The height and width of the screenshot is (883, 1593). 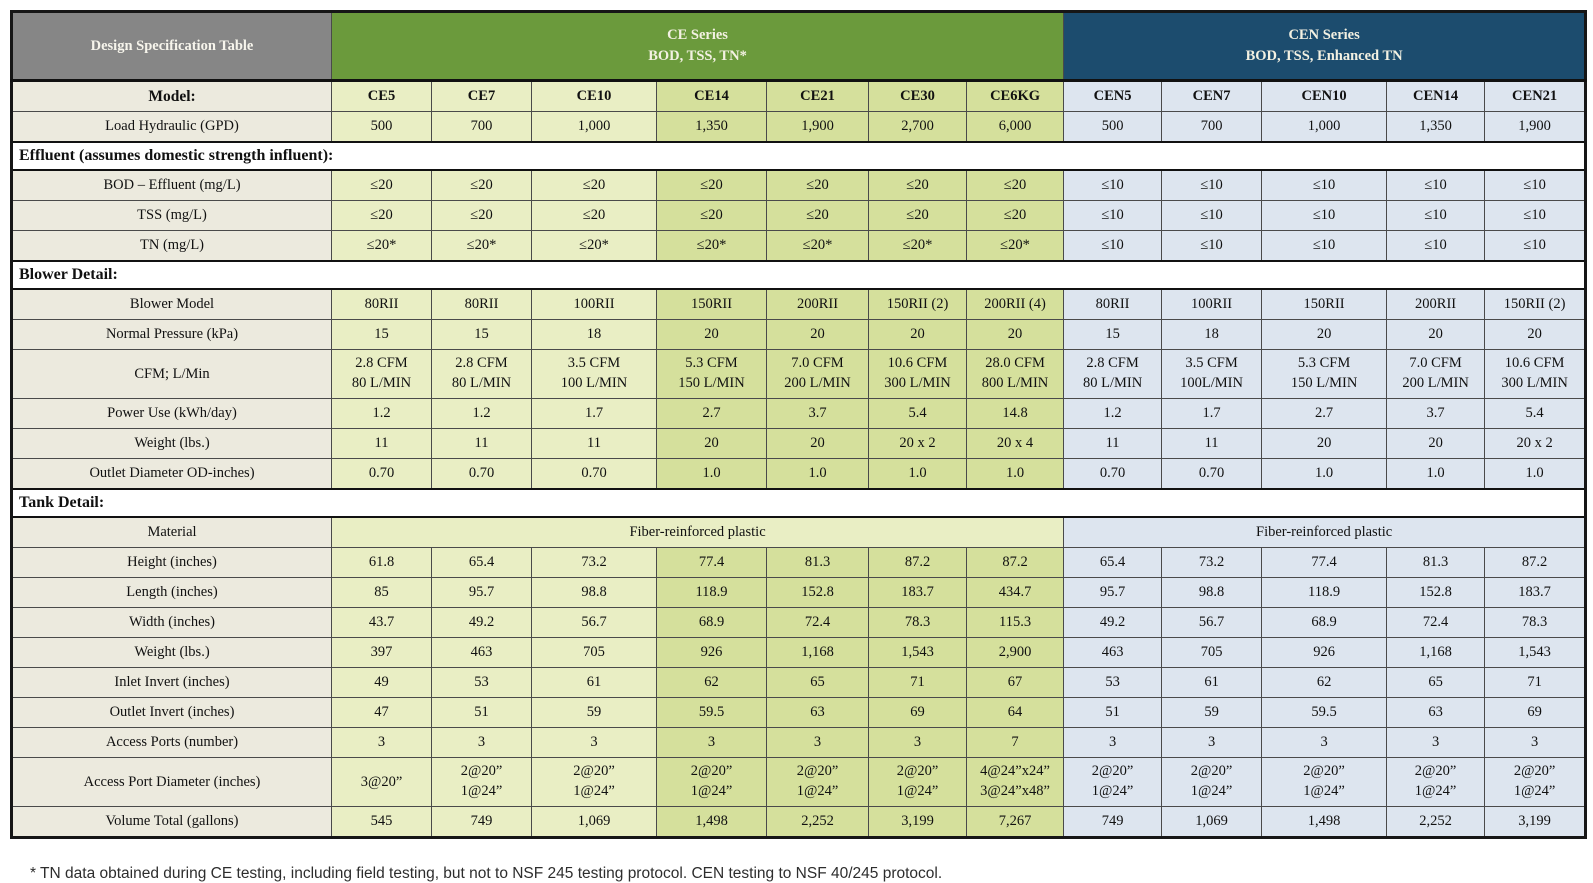 I want to click on spec-cell: 397, so click(x=381, y=652).